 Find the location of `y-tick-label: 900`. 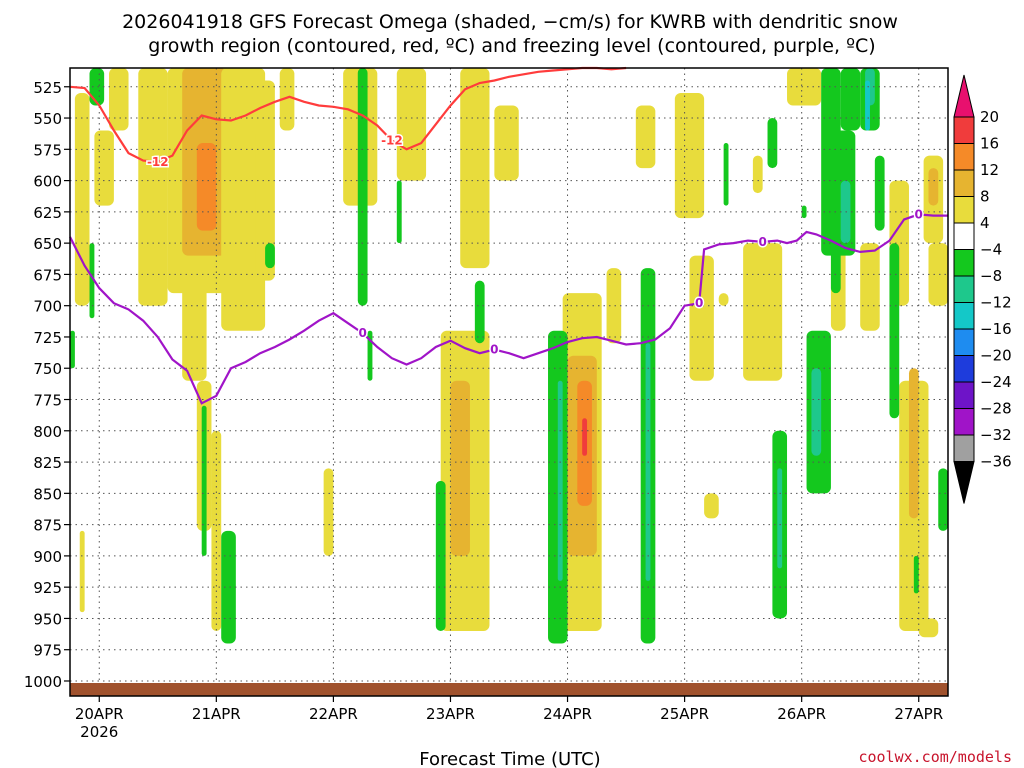

y-tick-label: 900 is located at coordinates (47, 557).